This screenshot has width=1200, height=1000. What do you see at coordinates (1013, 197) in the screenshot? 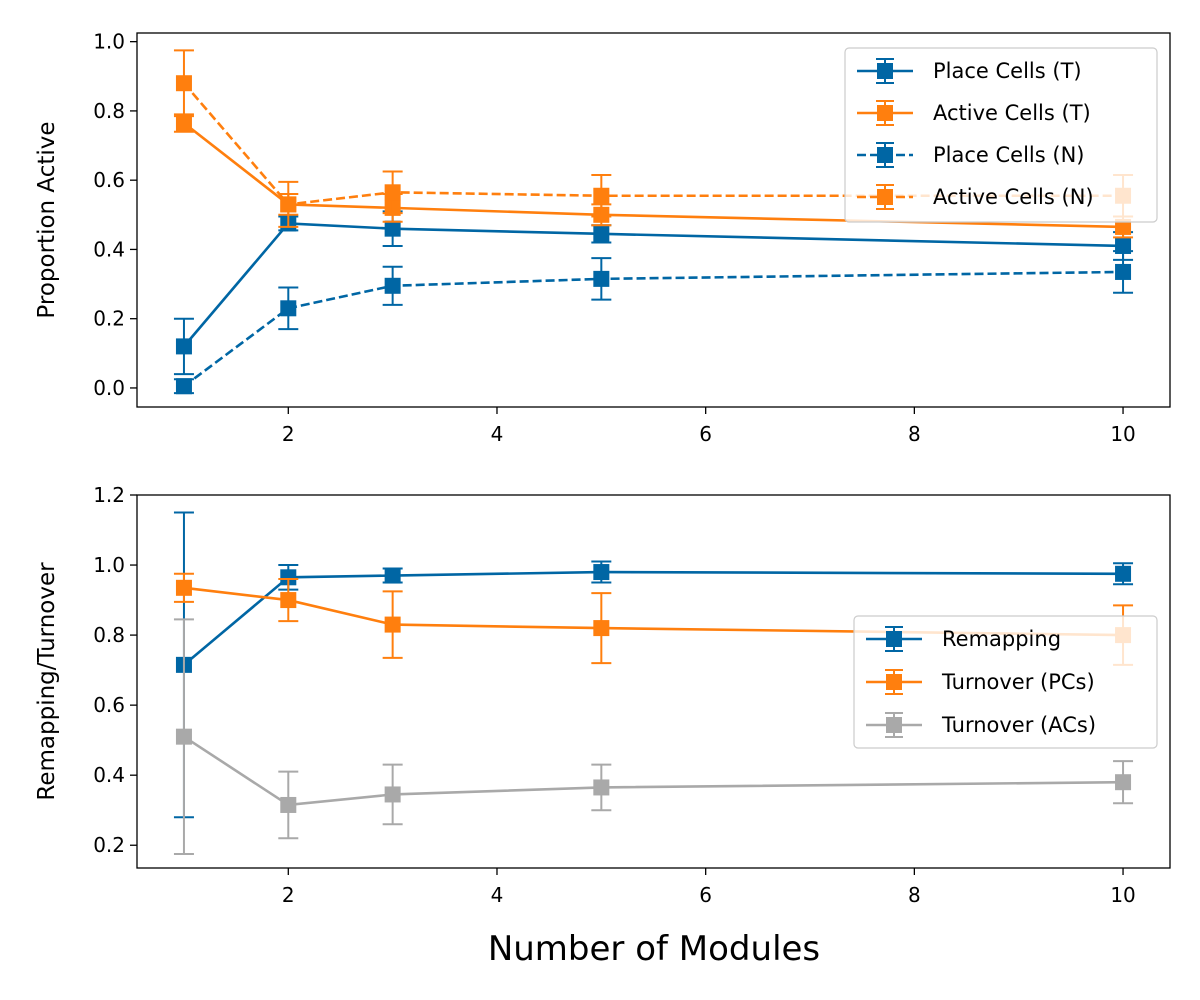
I see `legend-label: Active Cells (N)` at bounding box center [1013, 197].